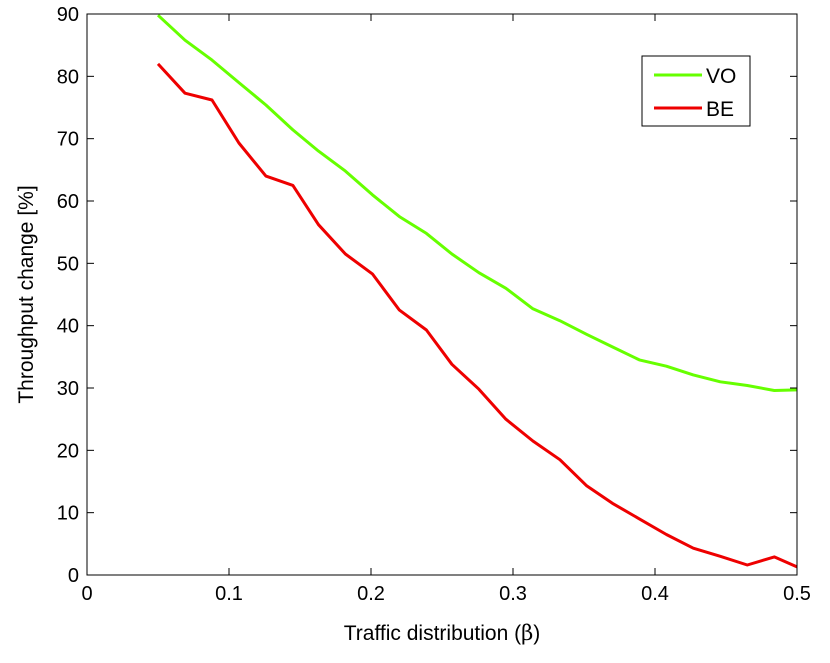  Describe the element at coordinates (536, 633) in the screenshot. I see `x-axis-label-suffix: )` at that location.